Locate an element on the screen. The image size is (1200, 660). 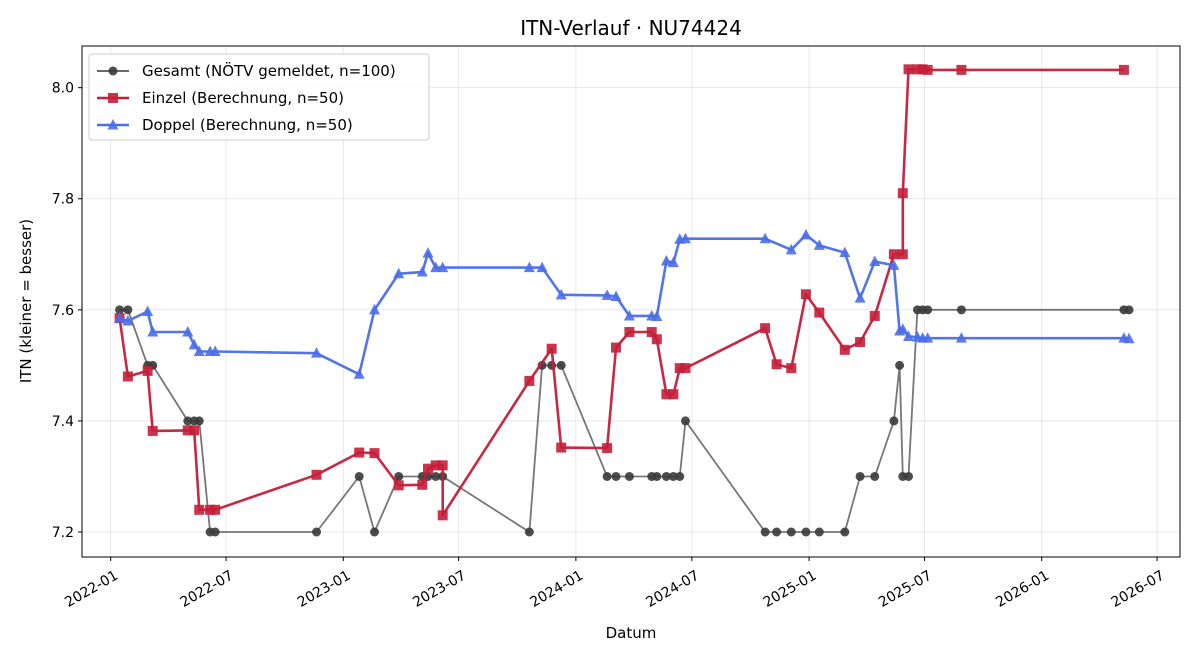
y-tick-label: 7.2 is located at coordinates (63, 533).